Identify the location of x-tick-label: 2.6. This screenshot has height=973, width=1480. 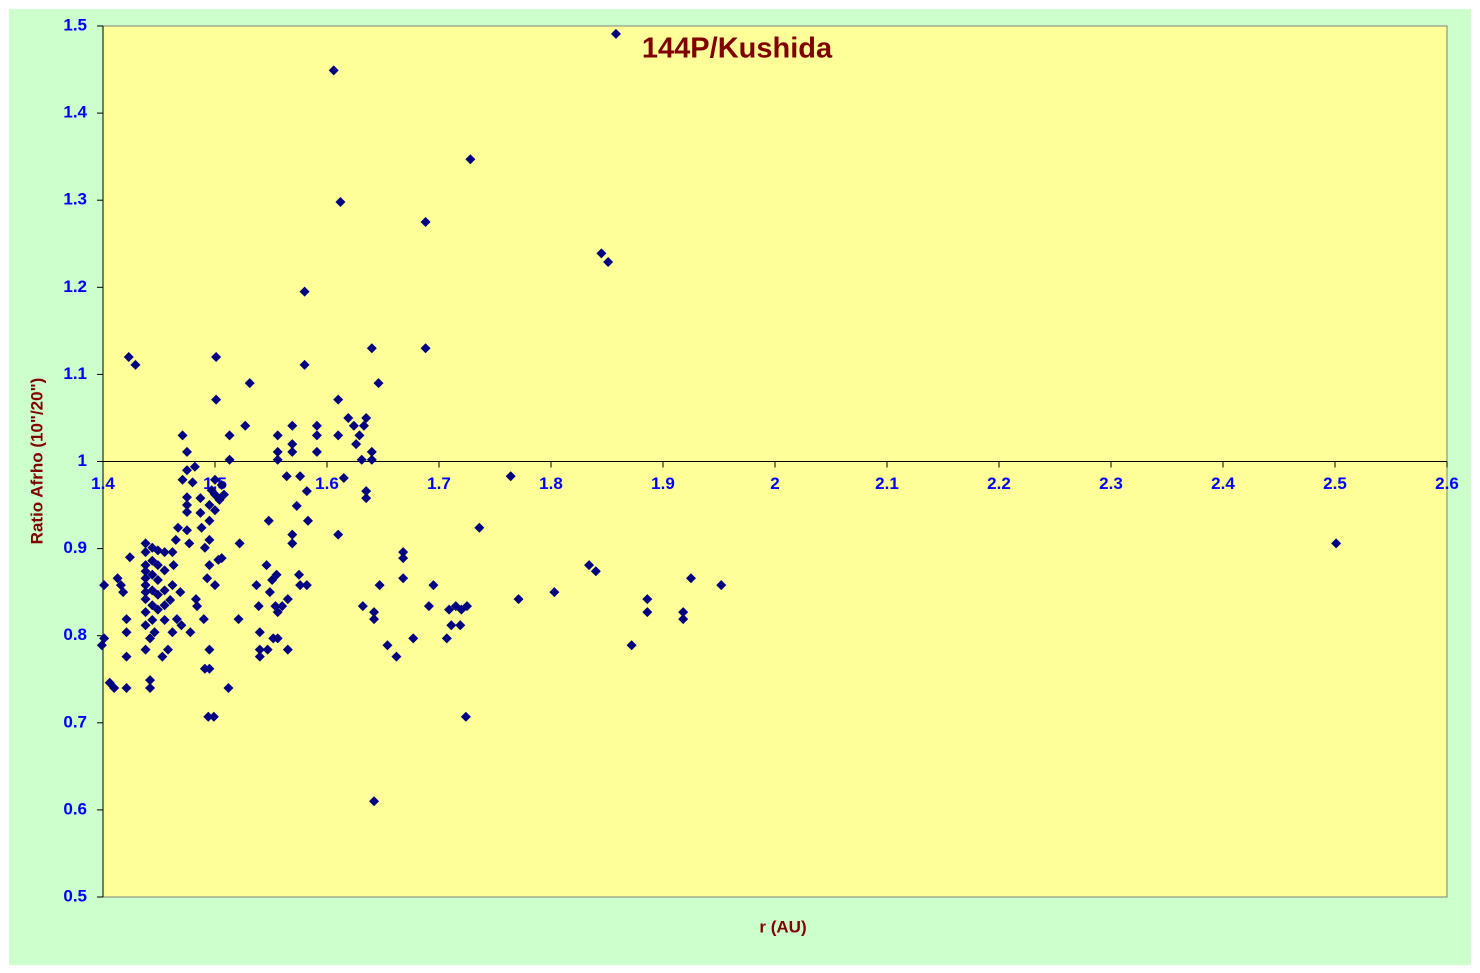
(1447, 483).